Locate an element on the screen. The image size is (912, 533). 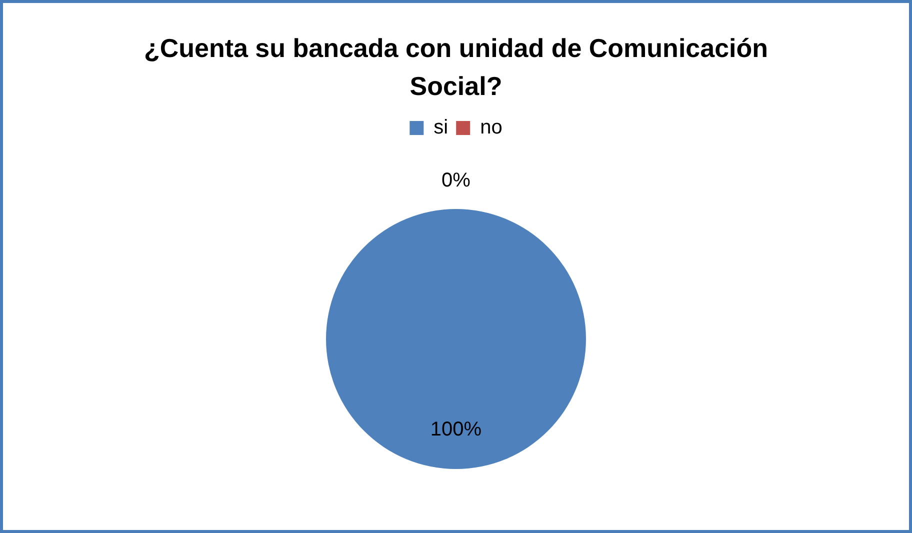
text: 0% is located at coordinates (456, 181).